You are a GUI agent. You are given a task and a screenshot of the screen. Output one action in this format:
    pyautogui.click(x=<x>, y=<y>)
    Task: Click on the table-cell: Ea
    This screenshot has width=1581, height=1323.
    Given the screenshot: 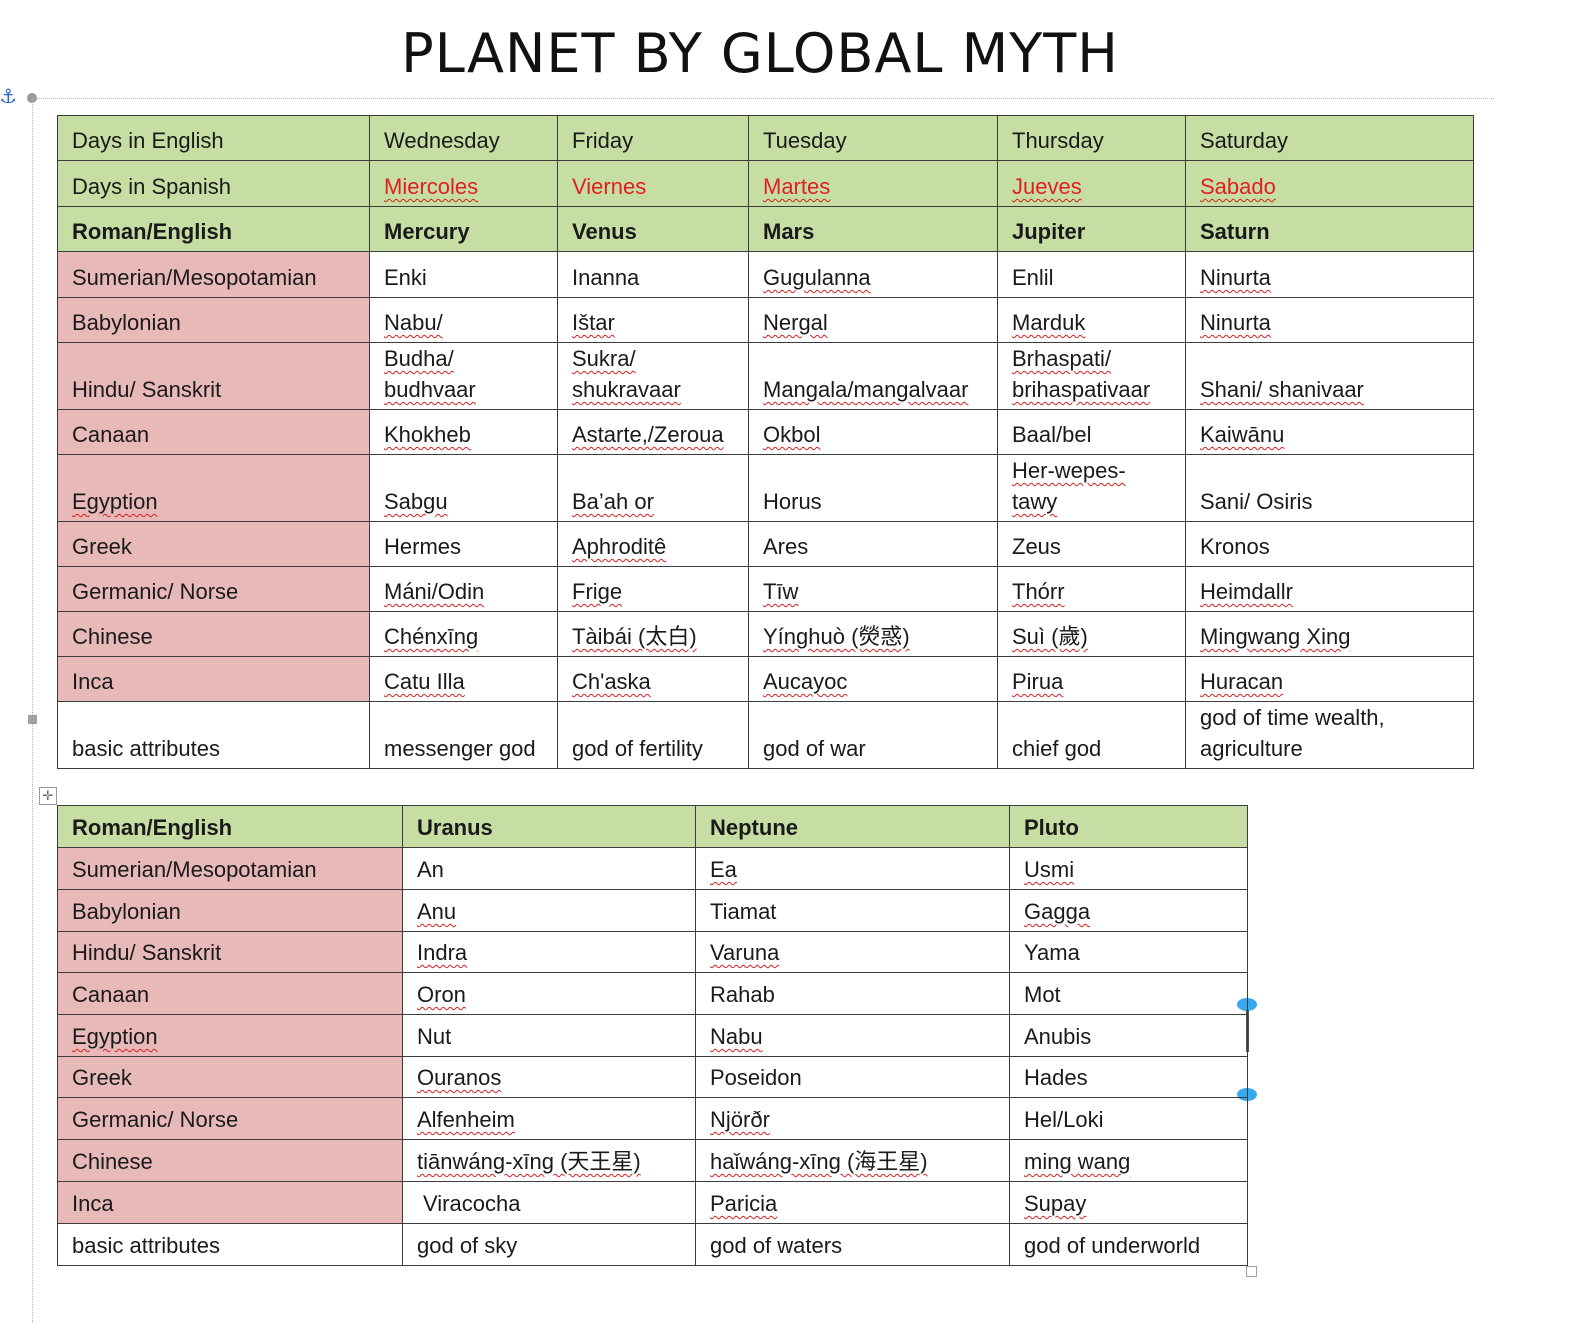 What is the action you would take?
    pyautogui.click(x=852, y=868)
    